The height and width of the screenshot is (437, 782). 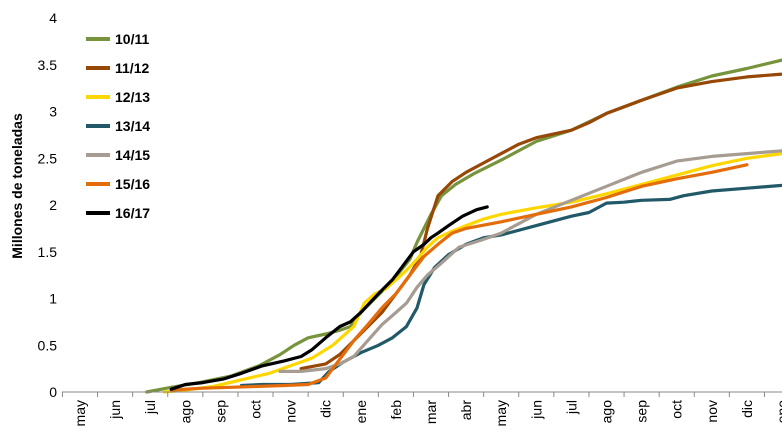 I want to click on y-tick-label: 0, so click(x=53, y=392).